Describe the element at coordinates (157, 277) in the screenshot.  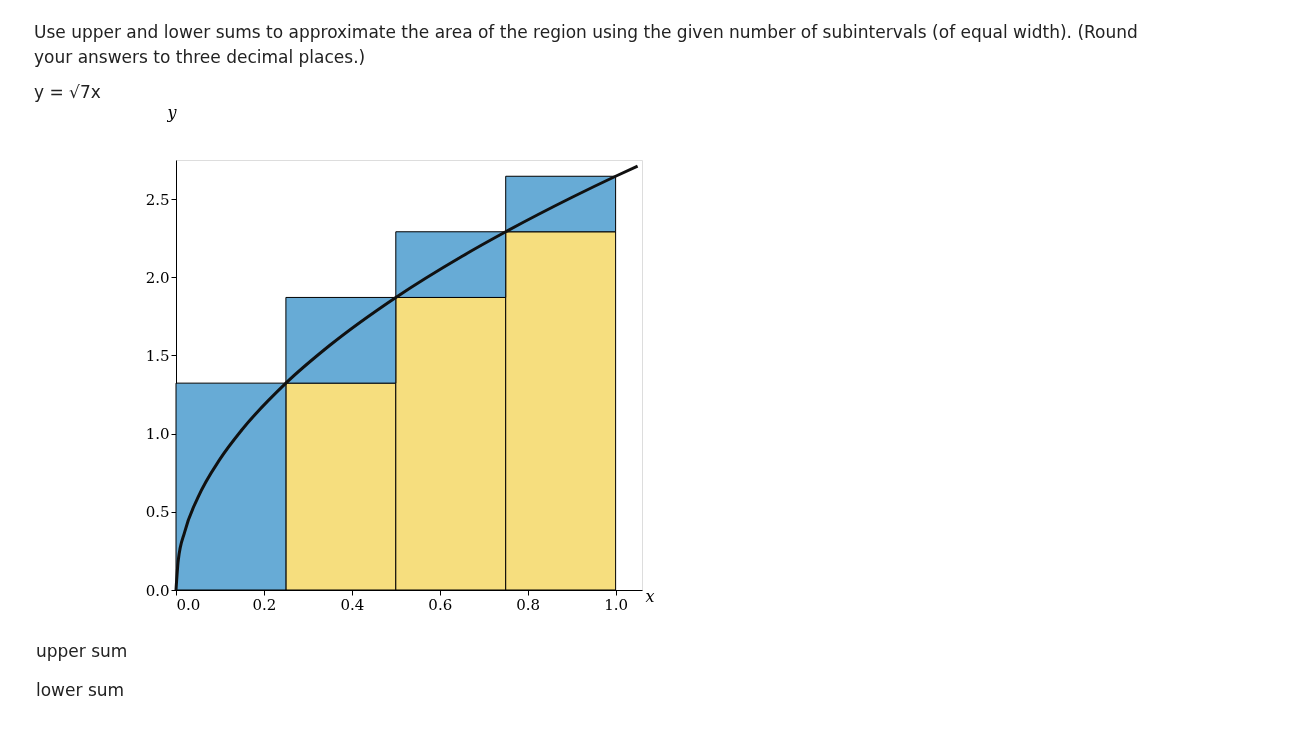
I see `y-tick-label: 2.0` at that location.